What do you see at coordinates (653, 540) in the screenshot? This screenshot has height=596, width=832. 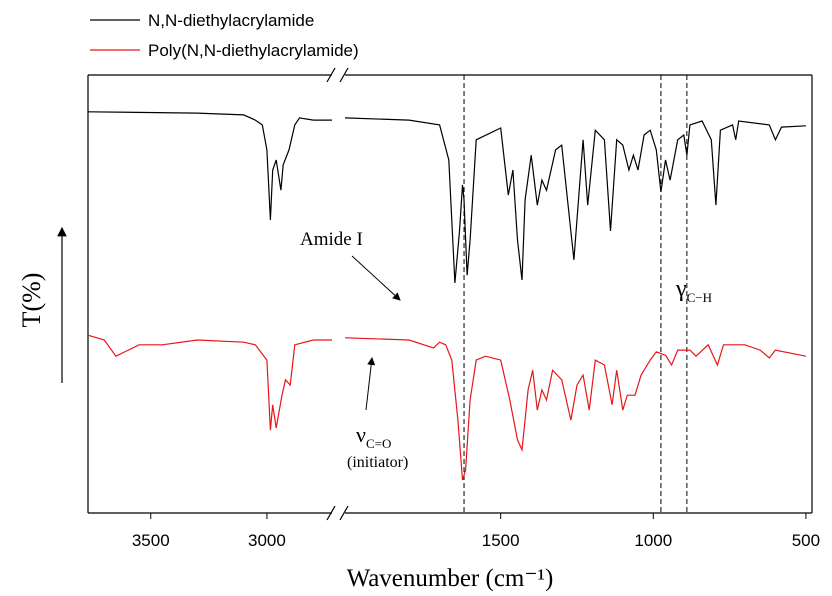 I see `x-tick-label: 1000` at bounding box center [653, 540].